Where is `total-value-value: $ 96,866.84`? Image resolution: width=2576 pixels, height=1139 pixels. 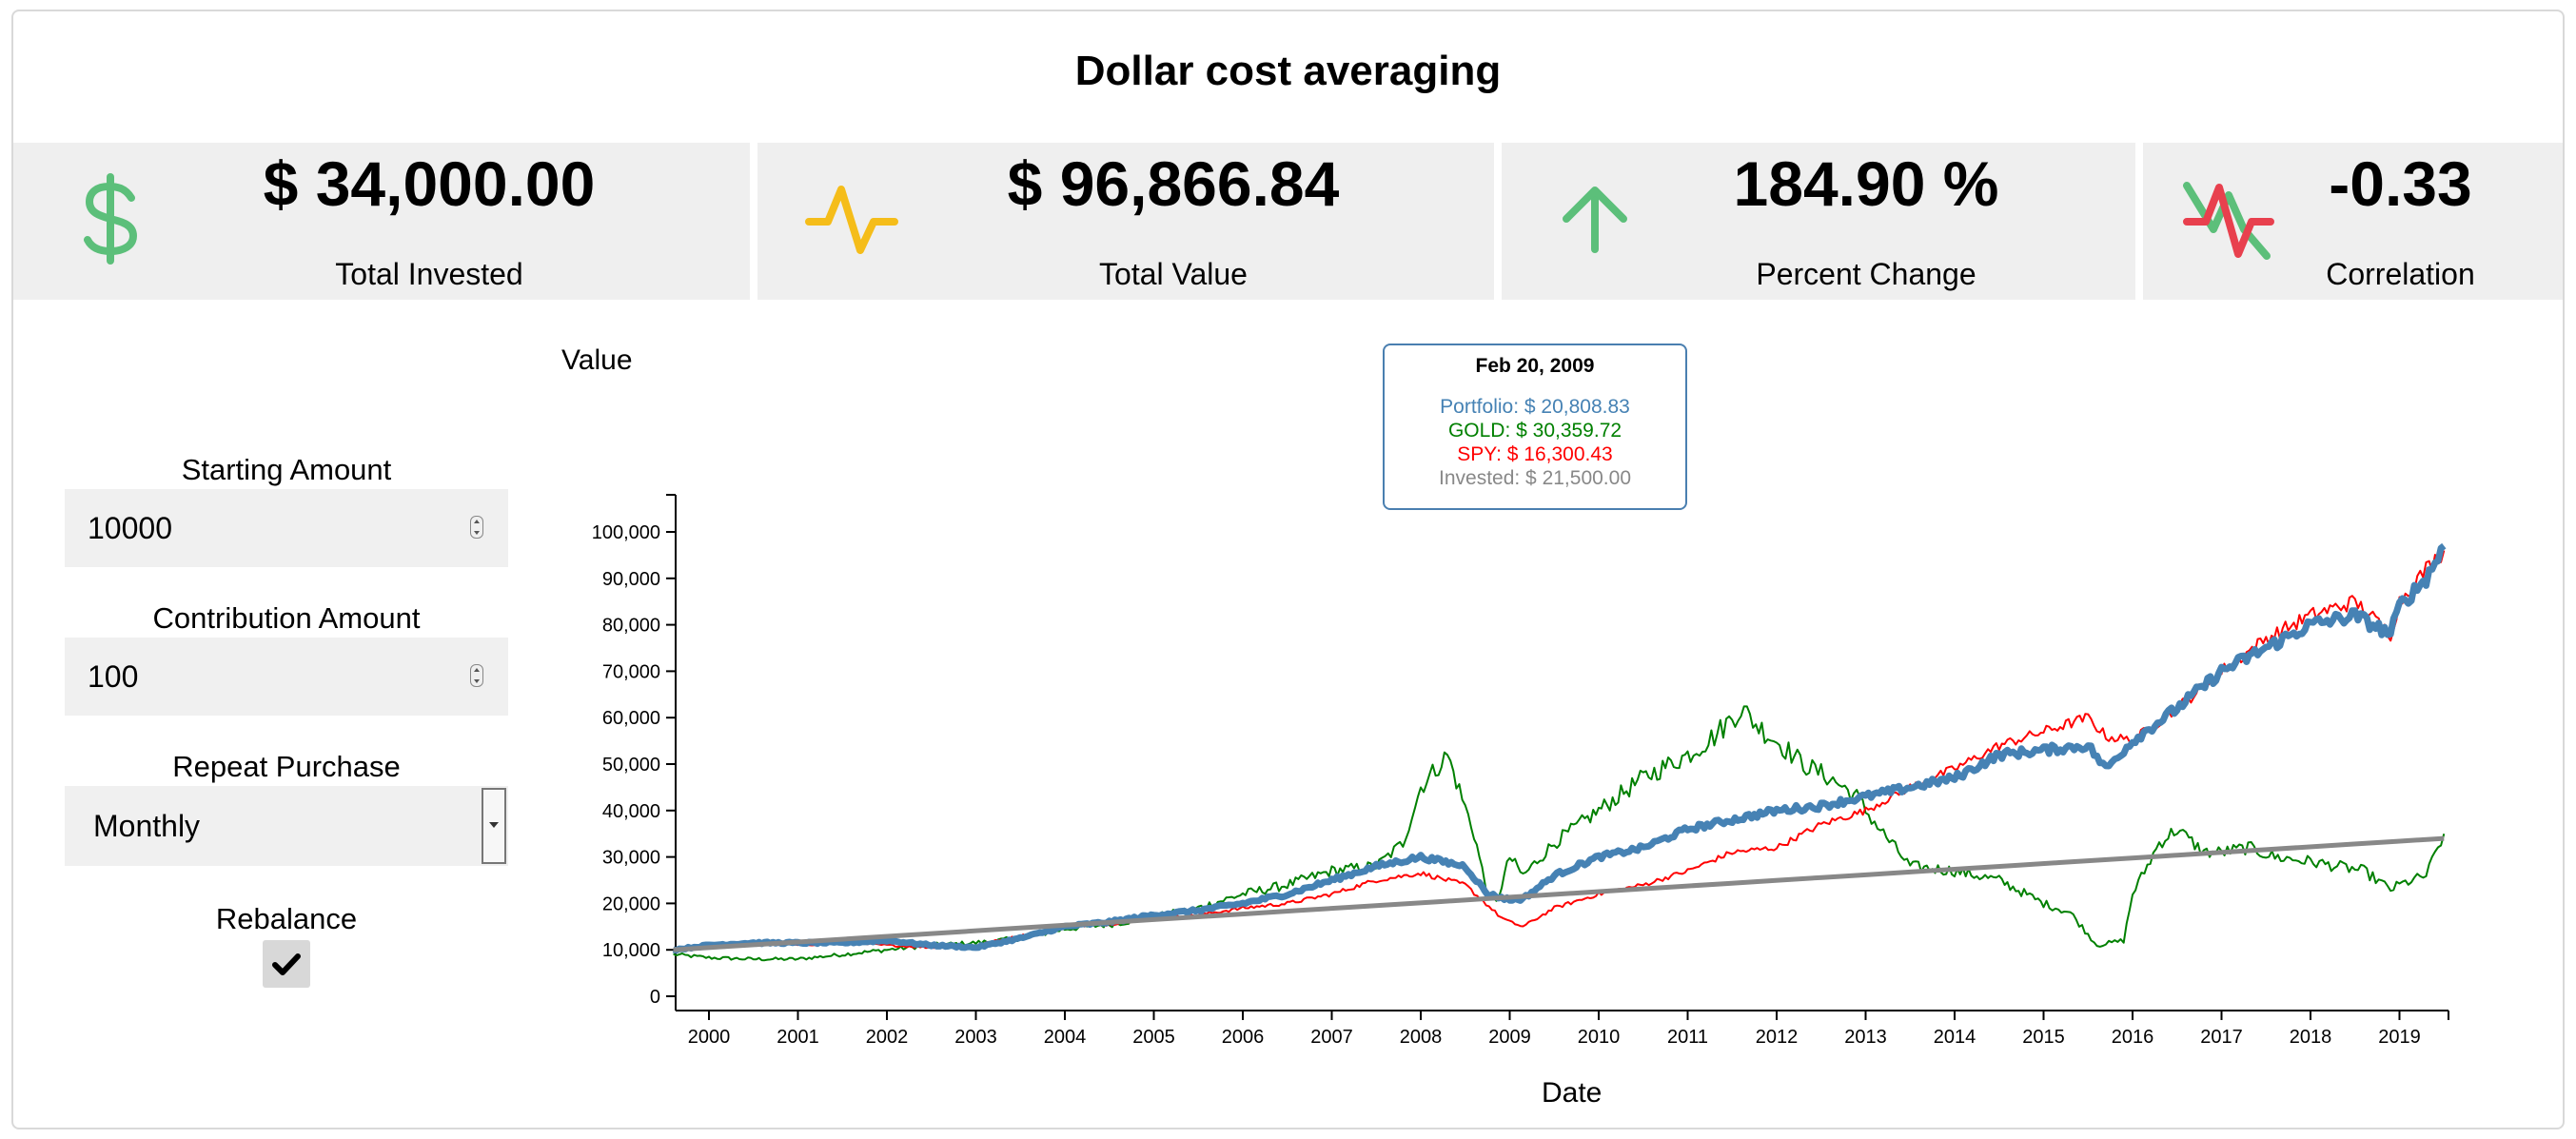 total-value-value: $ 96,866.84 is located at coordinates (1173, 183).